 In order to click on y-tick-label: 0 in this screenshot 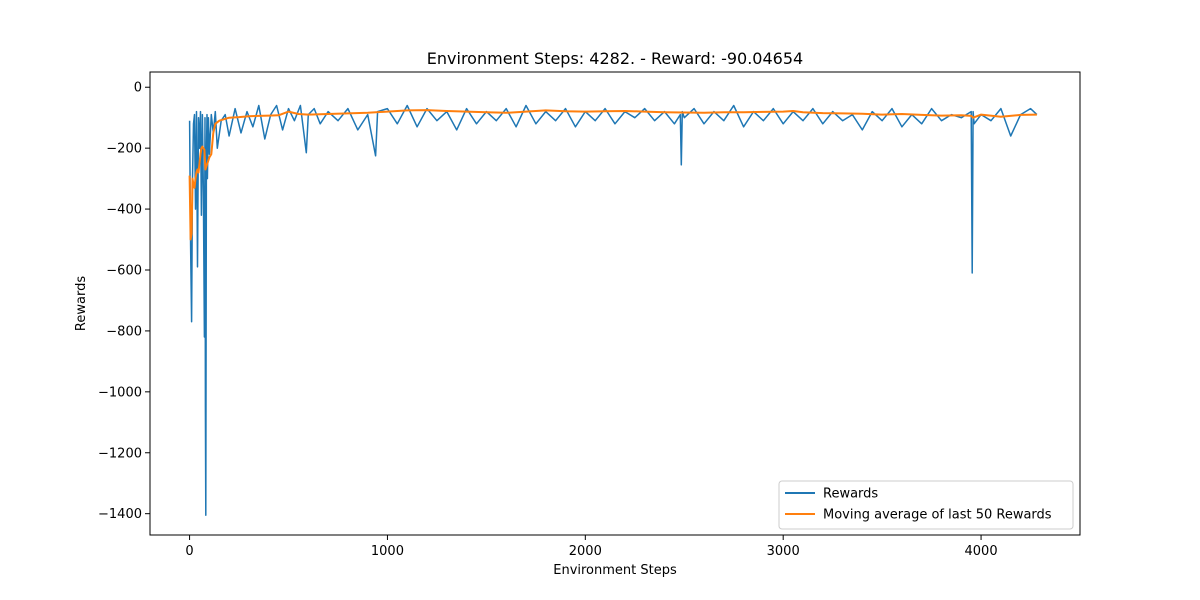, I will do `click(138, 88)`.